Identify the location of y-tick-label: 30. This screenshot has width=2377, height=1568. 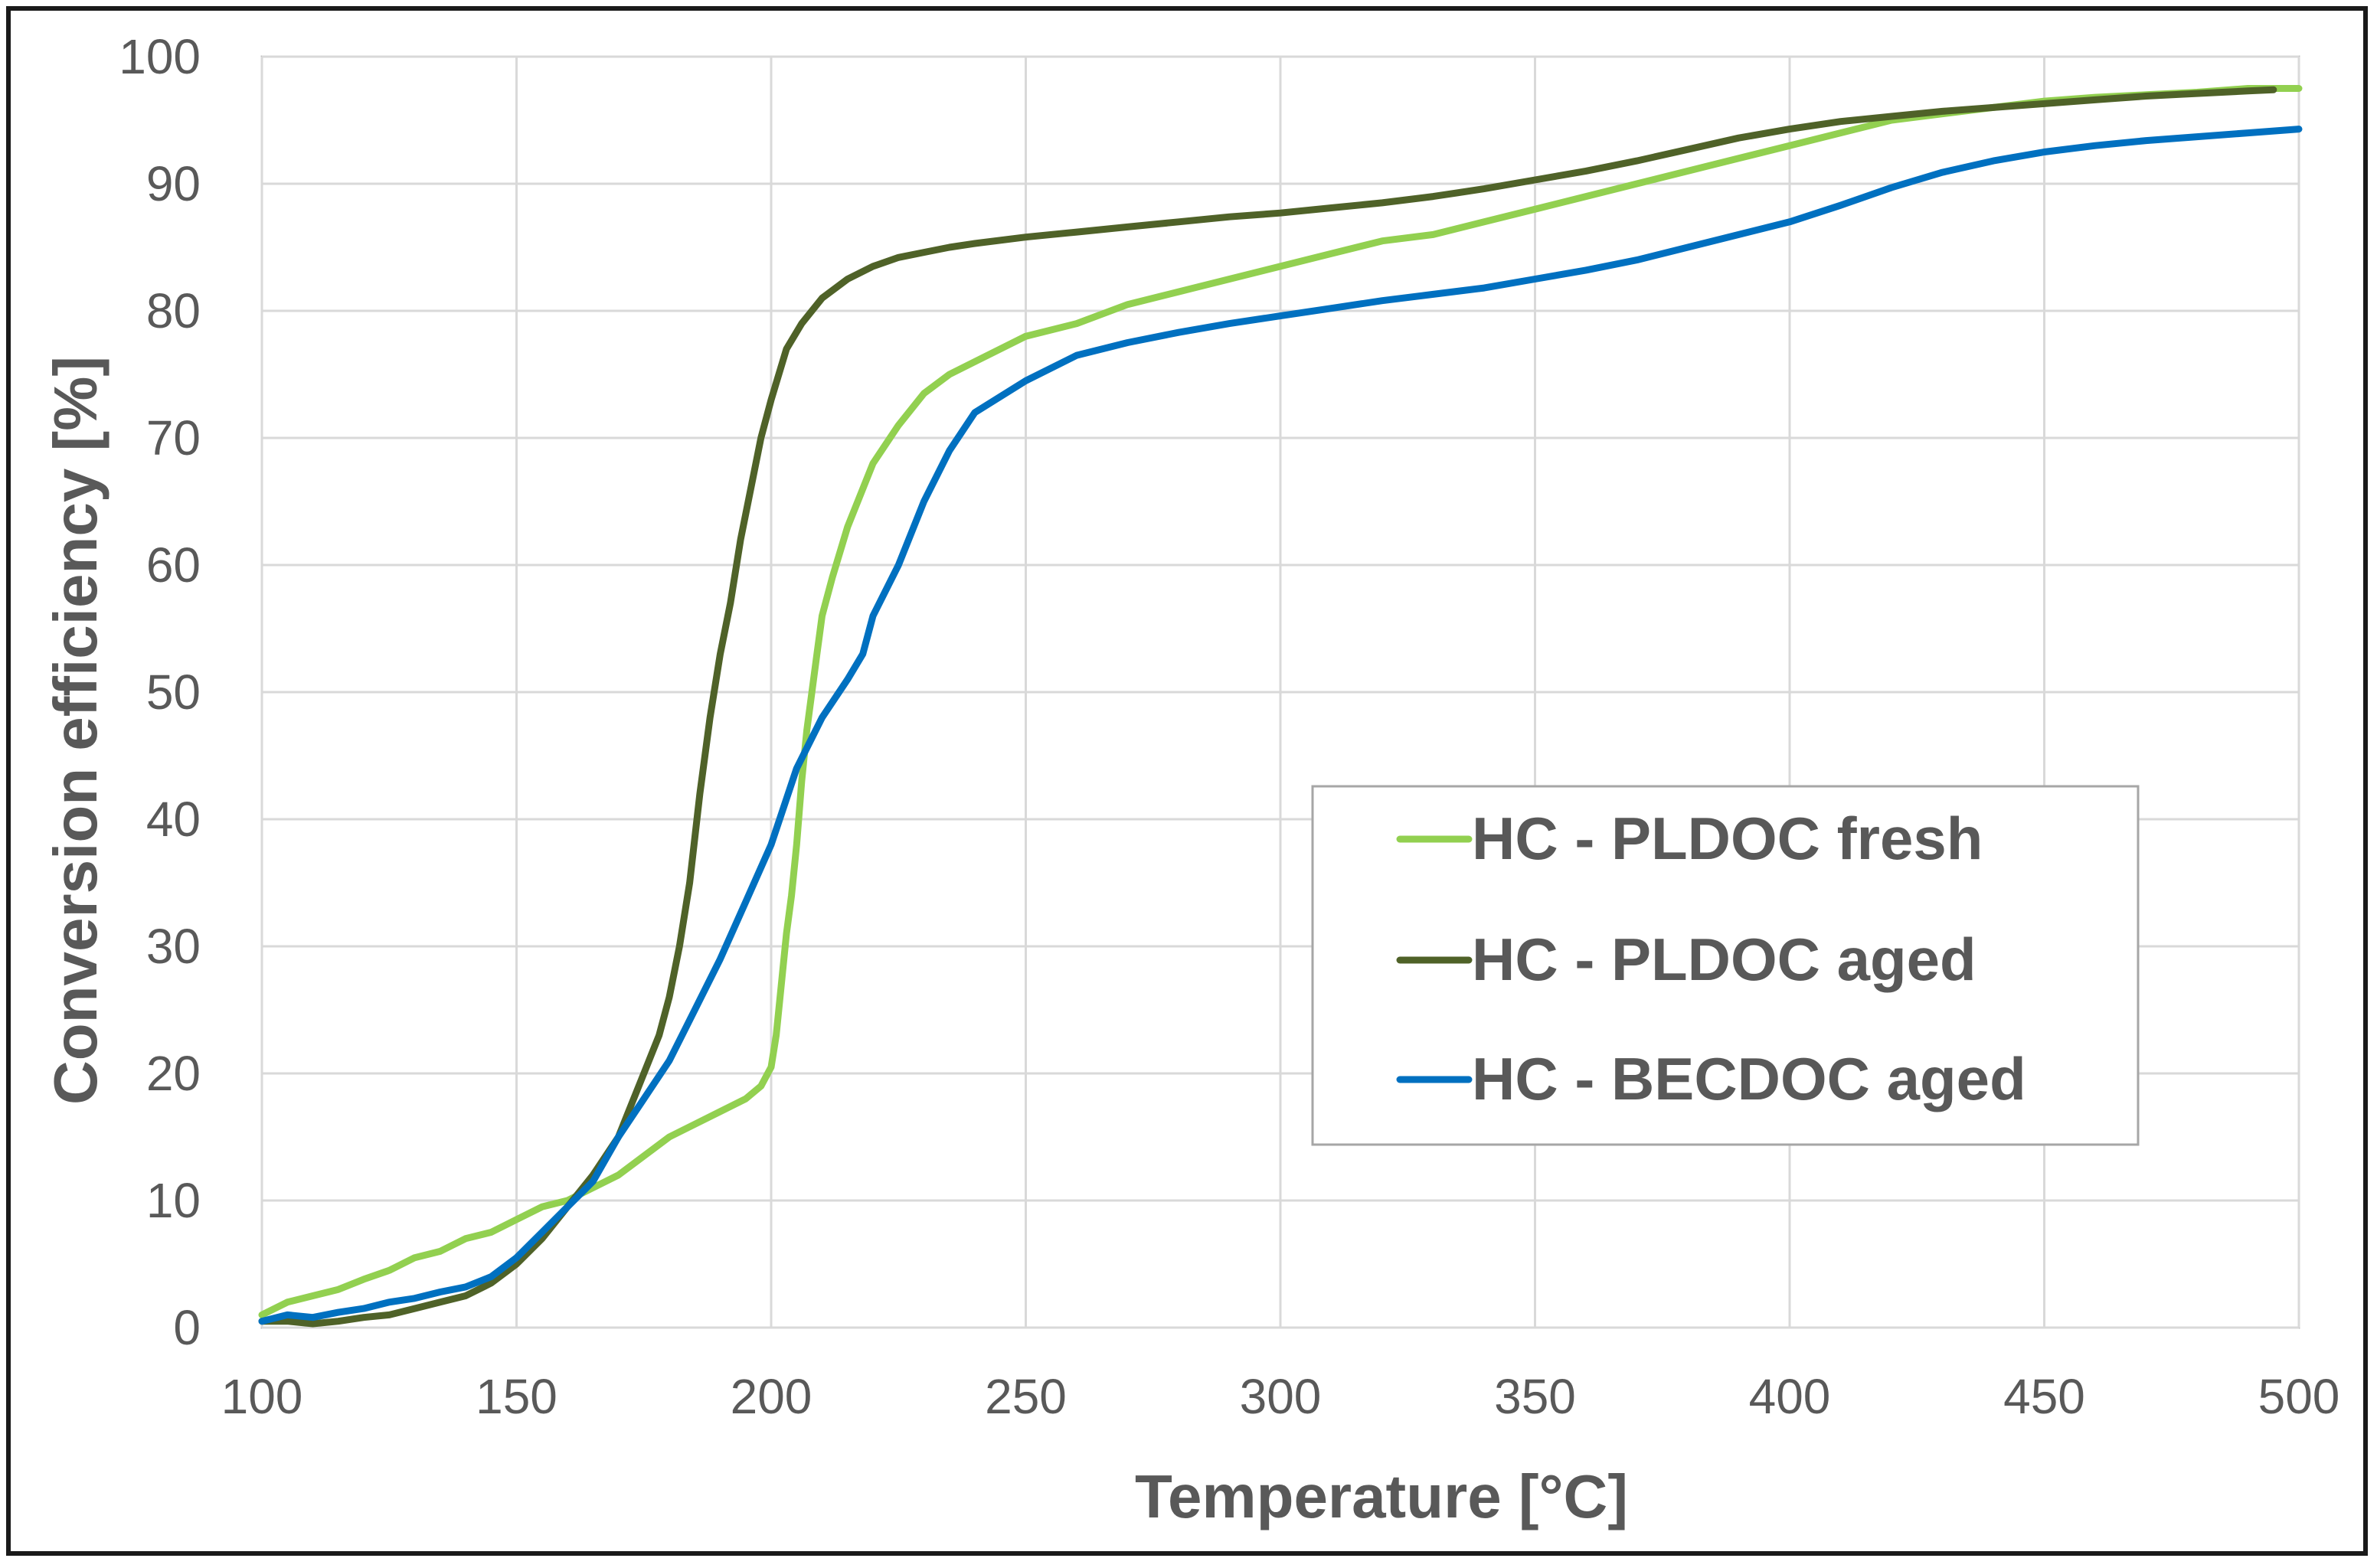
(174, 946).